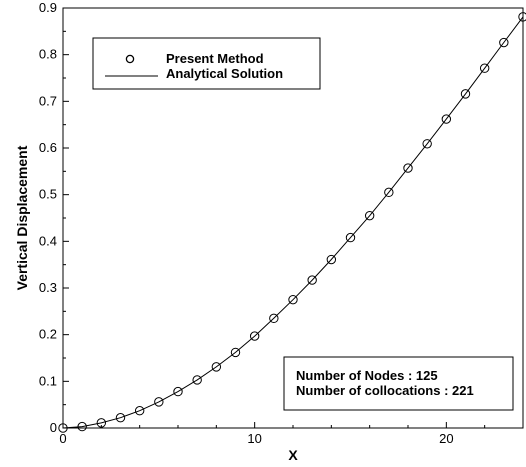  Describe the element at coordinates (48, 100) in the screenshot. I see `y-tick-label: 0.7` at that location.